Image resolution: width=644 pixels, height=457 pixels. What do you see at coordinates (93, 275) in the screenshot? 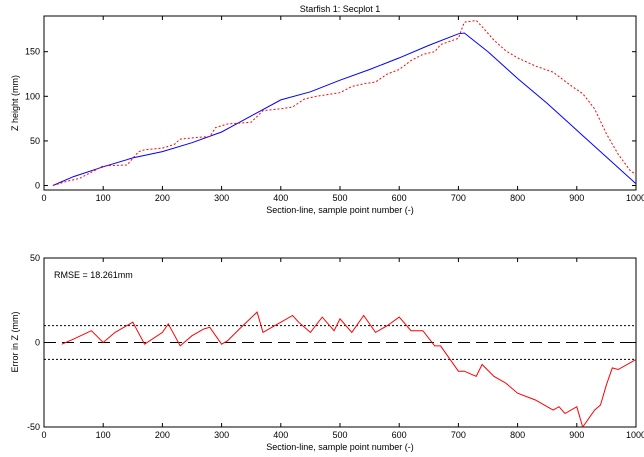
I see `rmse-annotation: RMSE = 18.261mm` at bounding box center [93, 275].